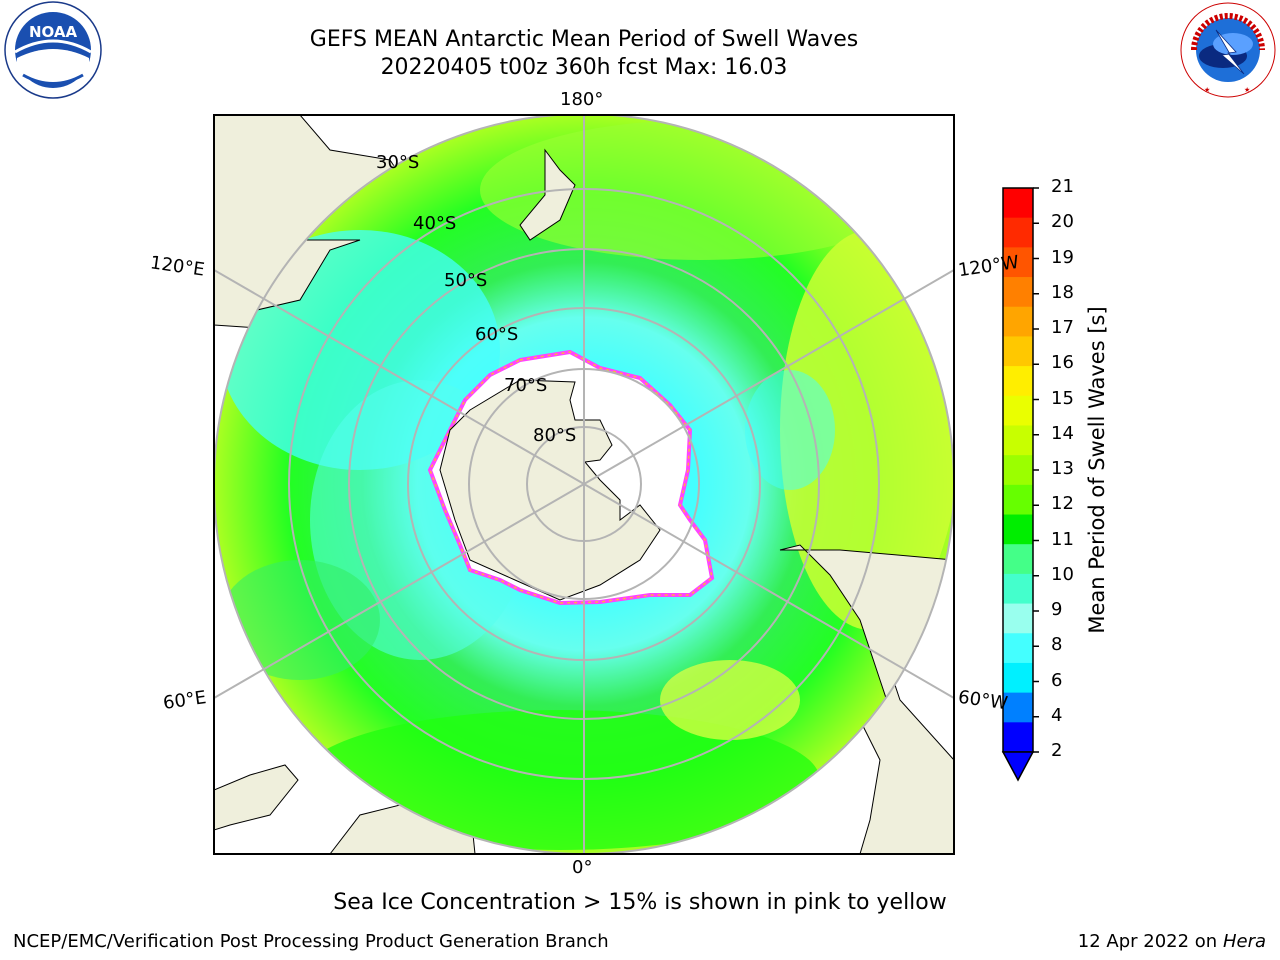  Describe the element at coordinates (53, 32) in the screenshot. I see `svg-text: NOAA` at that location.